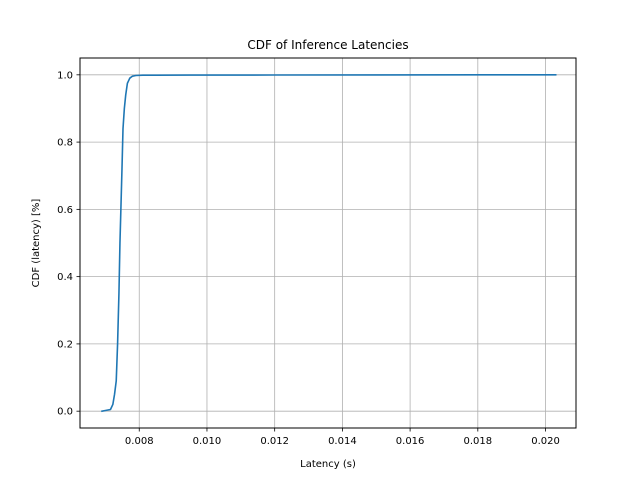 Image resolution: width=640 pixels, height=480 pixels. I want to click on x-axis-ticks: 0.008 0.010 0.012 0.014 0.016 0.018 0.020, so click(342, 437).